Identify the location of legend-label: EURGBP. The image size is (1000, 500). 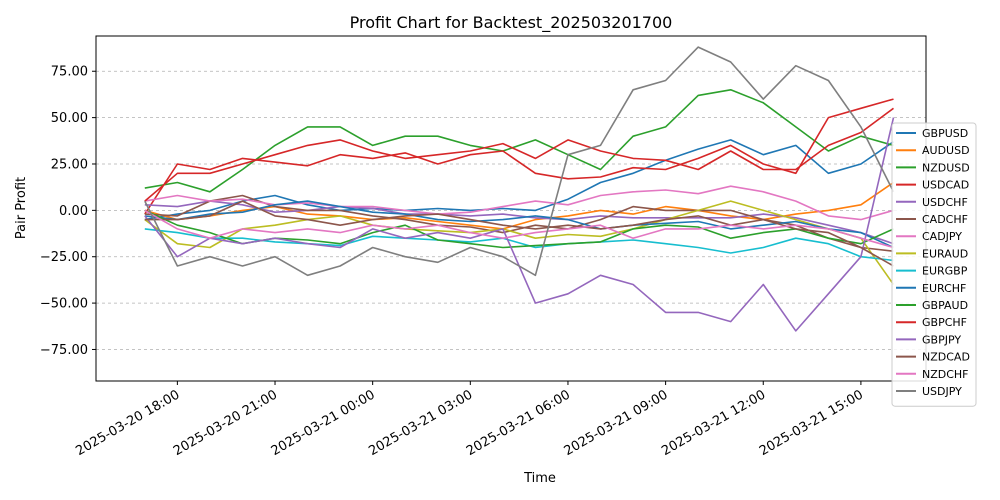
(945, 271).